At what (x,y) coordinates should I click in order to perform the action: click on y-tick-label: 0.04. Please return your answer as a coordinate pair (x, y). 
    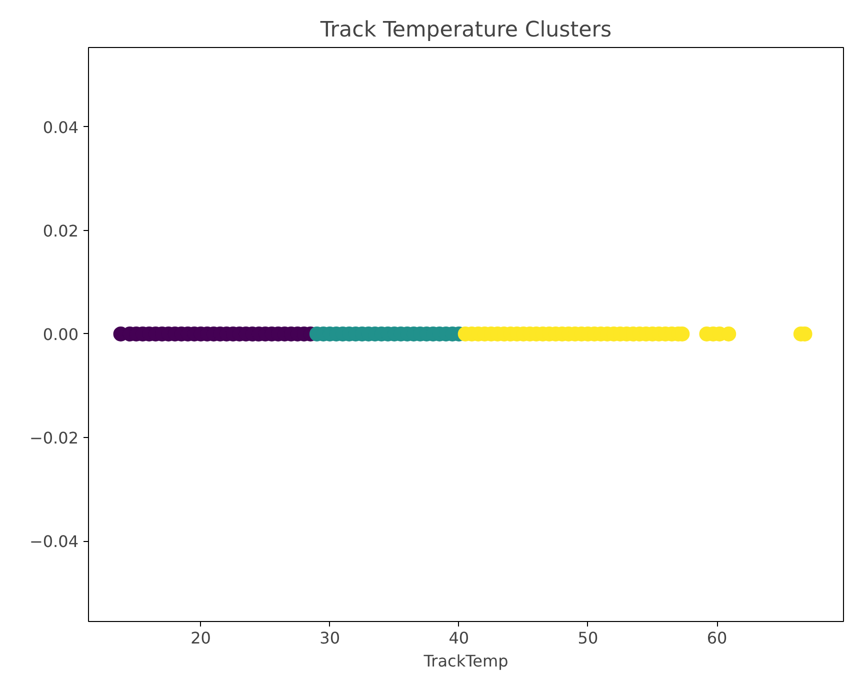
    Looking at the image, I should click on (60, 127).